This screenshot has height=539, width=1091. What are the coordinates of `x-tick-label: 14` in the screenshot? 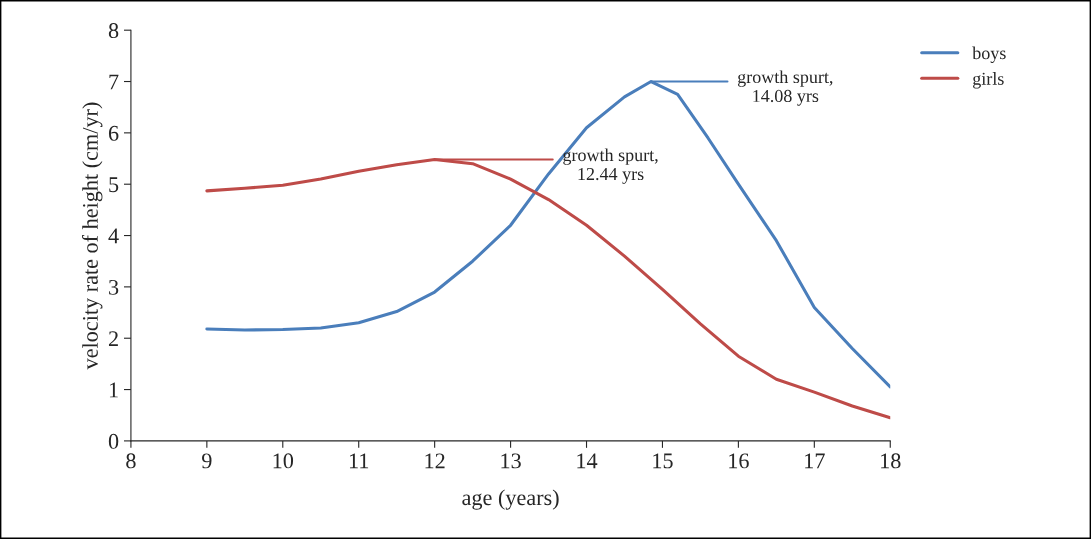 It's located at (587, 461).